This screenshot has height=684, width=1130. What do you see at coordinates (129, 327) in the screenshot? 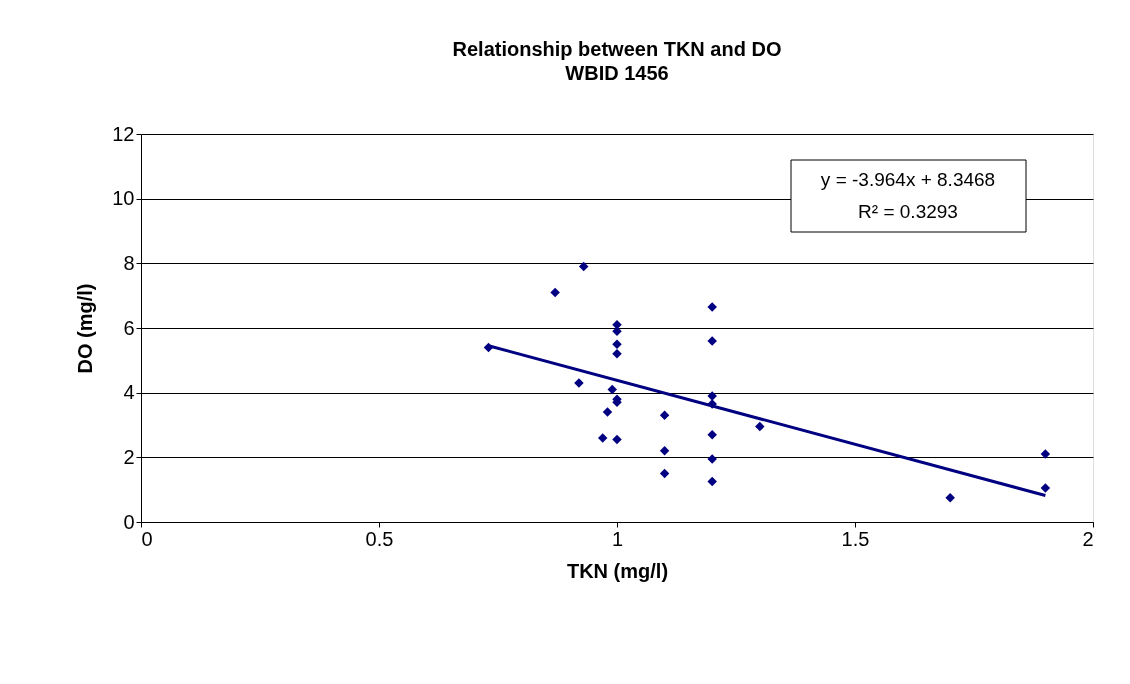
I see `y-tick-label: 6` at bounding box center [129, 327].